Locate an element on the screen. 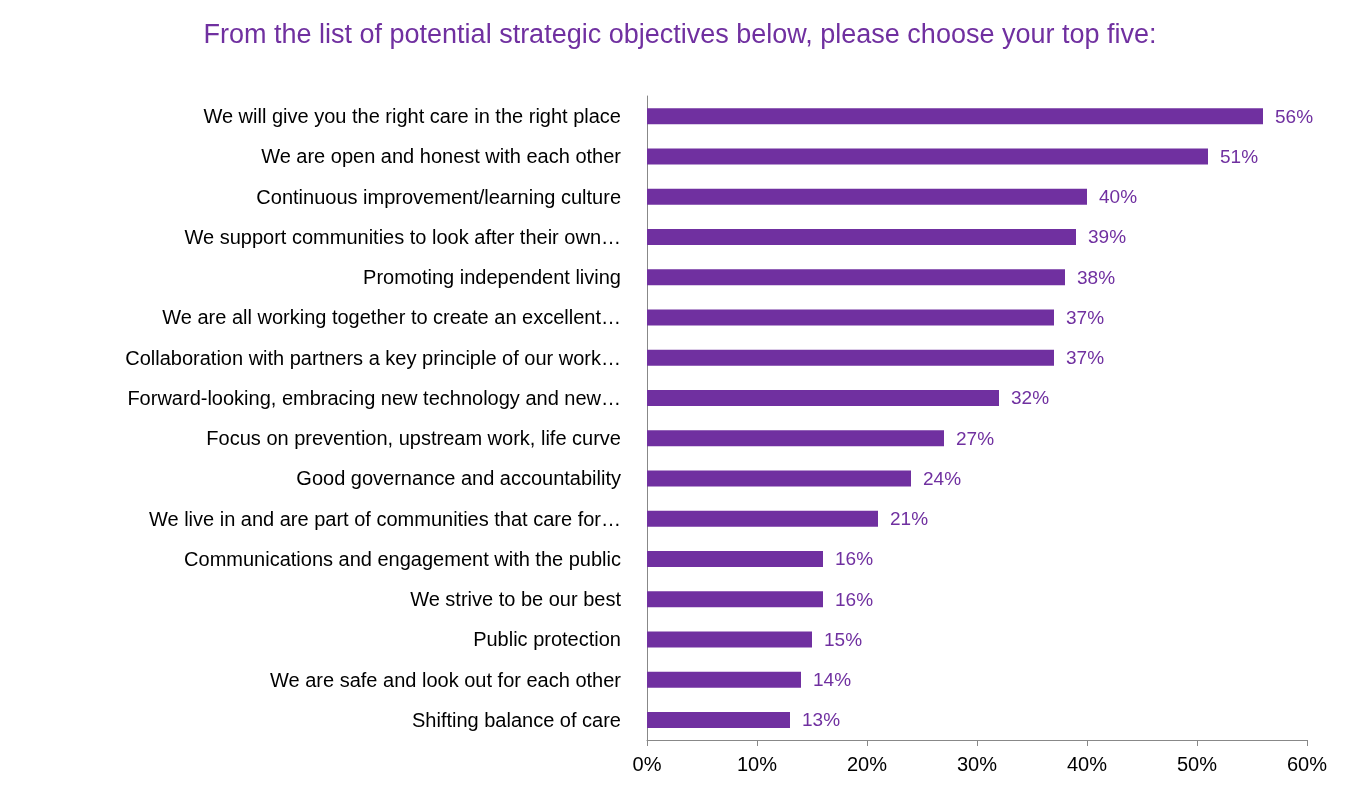 The image size is (1346, 787). data-label: 24% is located at coordinates (942, 478).